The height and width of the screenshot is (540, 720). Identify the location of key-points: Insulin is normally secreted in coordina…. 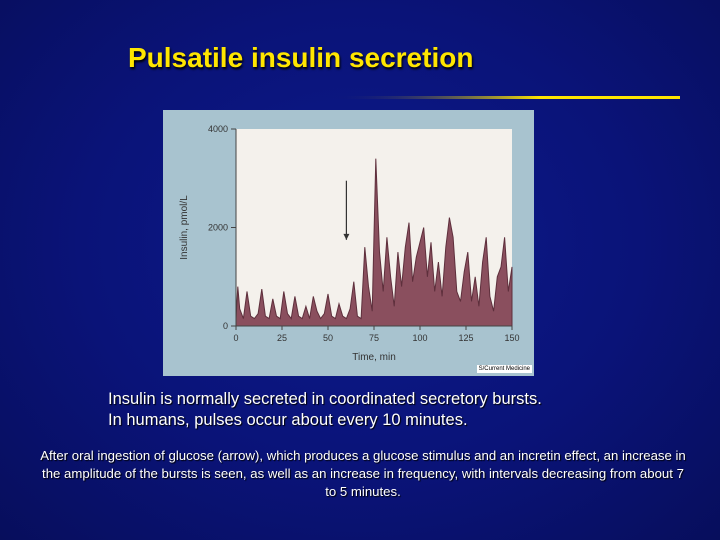
(388, 410).